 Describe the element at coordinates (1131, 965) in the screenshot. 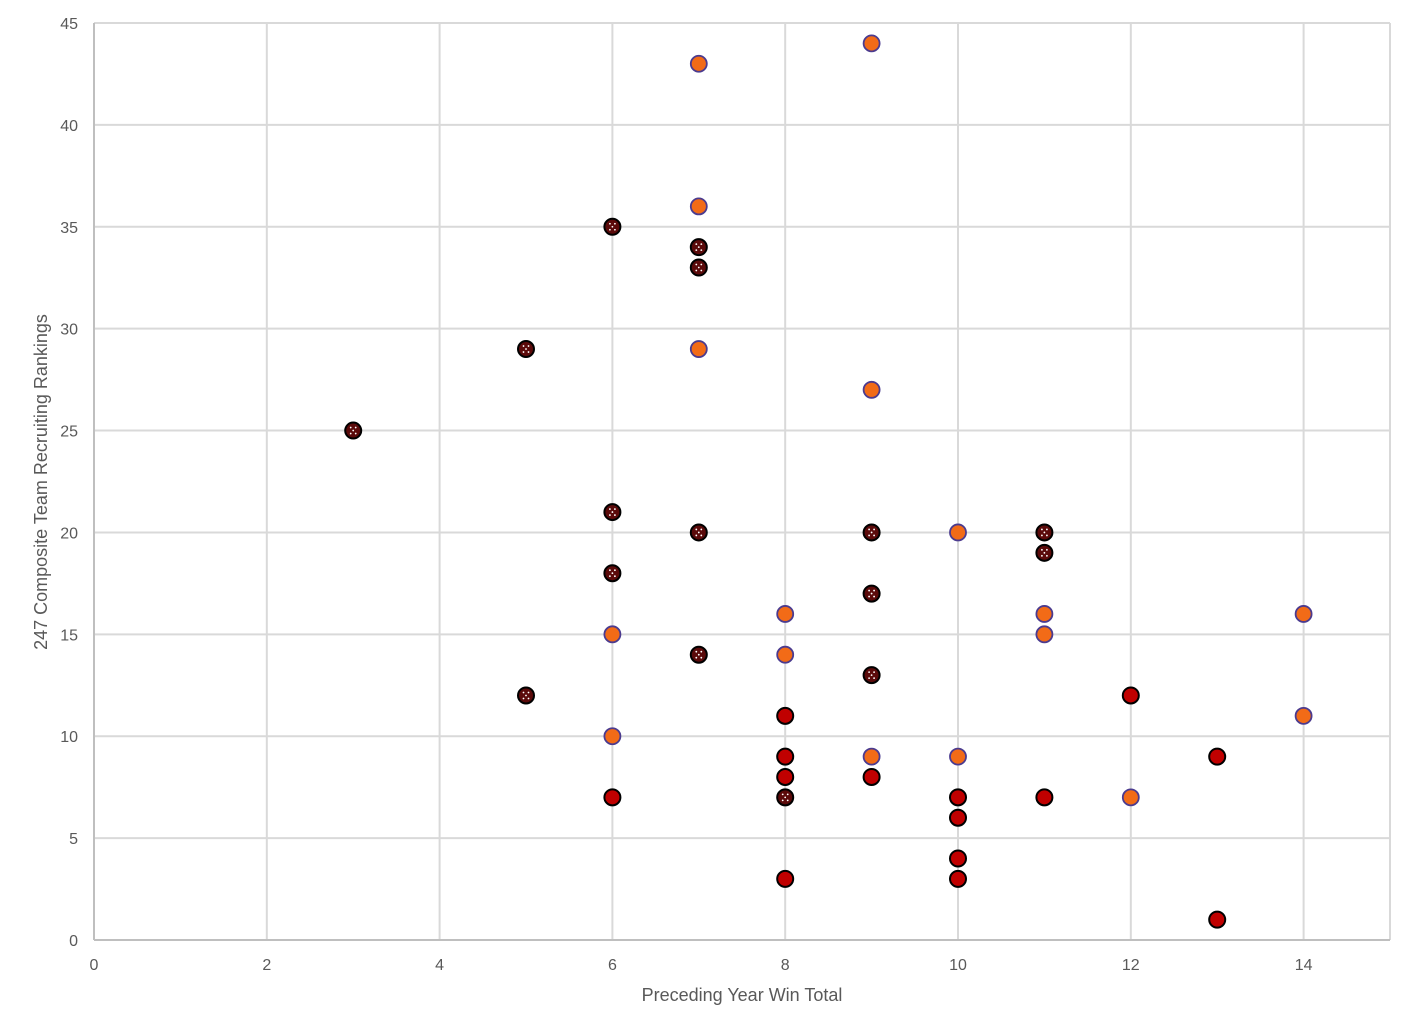

I see `x-tick-label-12: 12` at that location.